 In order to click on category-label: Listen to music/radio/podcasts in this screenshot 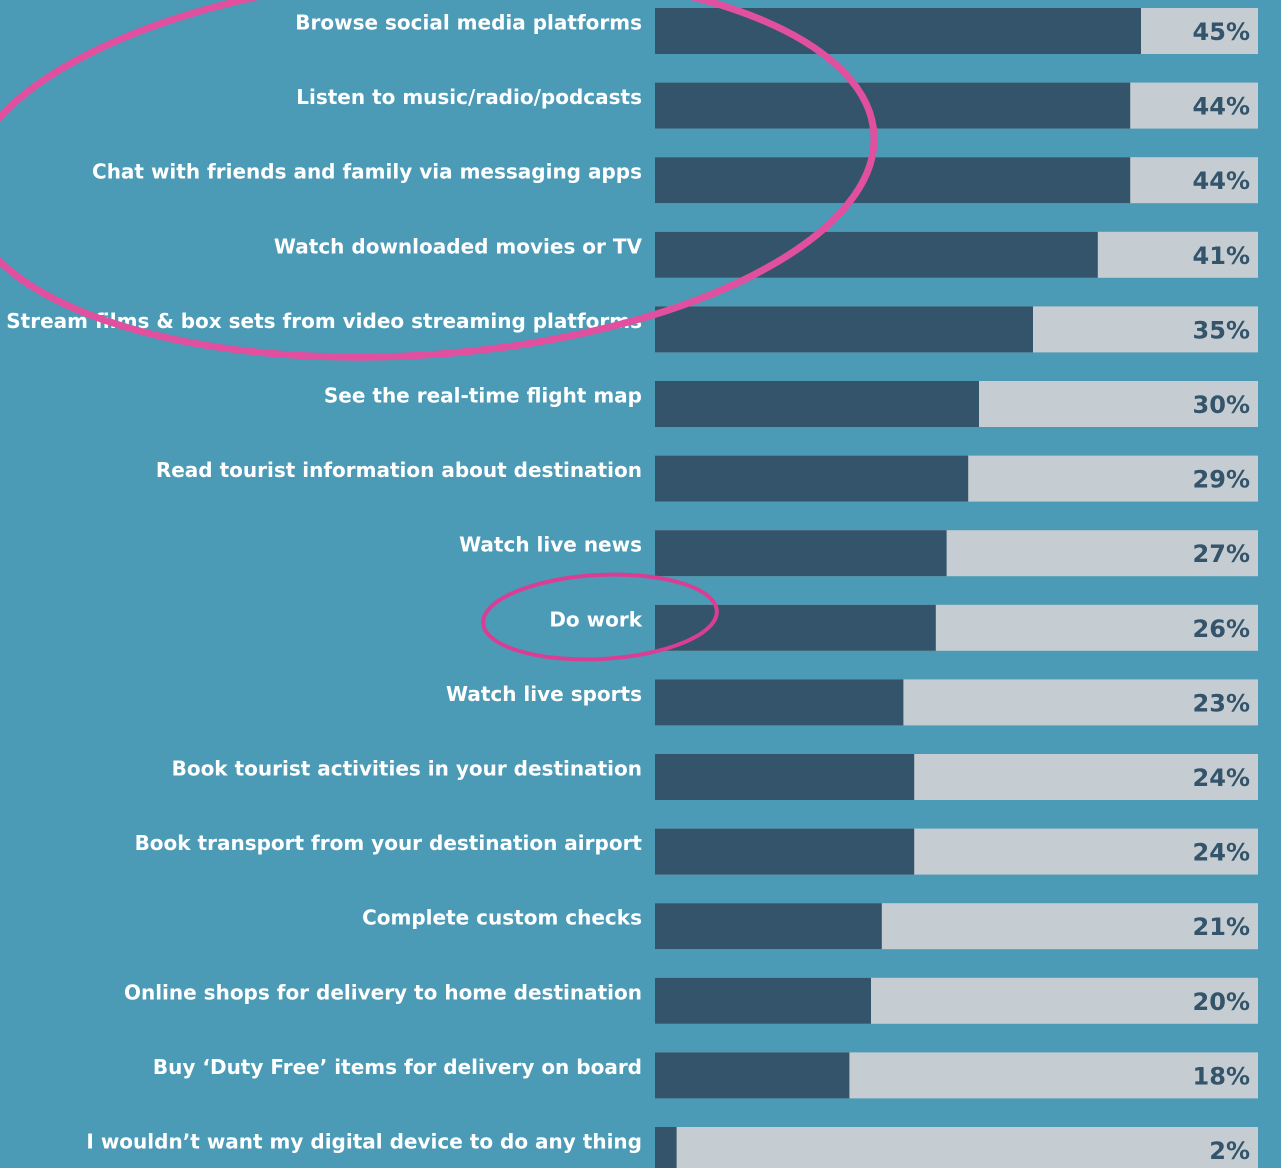, I will do `click(469, 97)`.